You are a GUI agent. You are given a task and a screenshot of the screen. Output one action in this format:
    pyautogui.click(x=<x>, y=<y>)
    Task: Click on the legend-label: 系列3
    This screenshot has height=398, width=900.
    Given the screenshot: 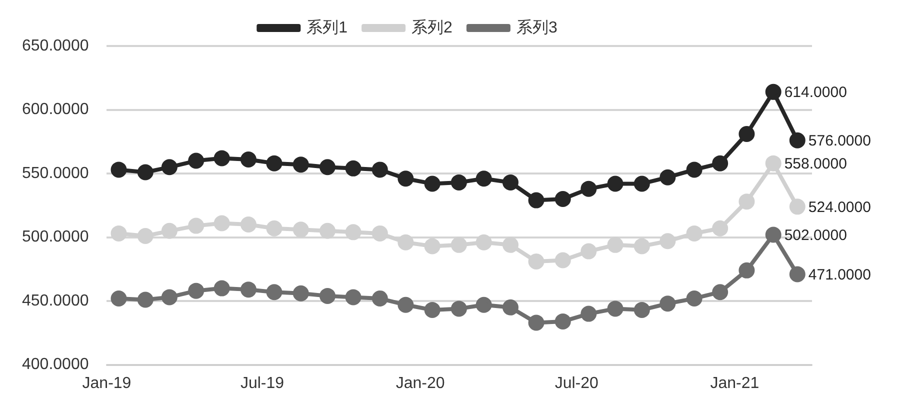 What is the action you would take?
    pyautogui.click(x=537, y=27)
    